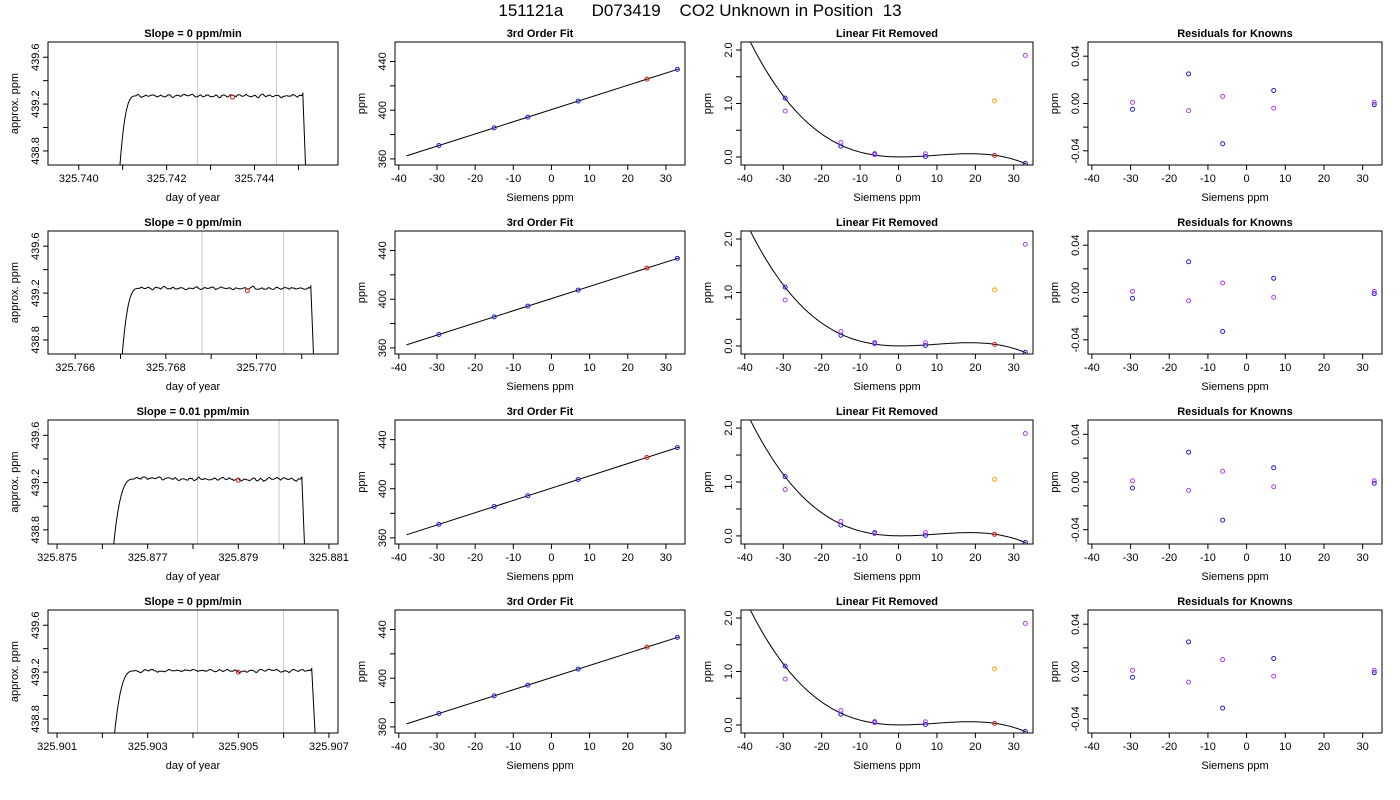 This screenshot has width=1400, height=800. Describe the element at coordinates (887, 223) in the screenshot. I see `panel-title: Linear Fit Removed` at that location.